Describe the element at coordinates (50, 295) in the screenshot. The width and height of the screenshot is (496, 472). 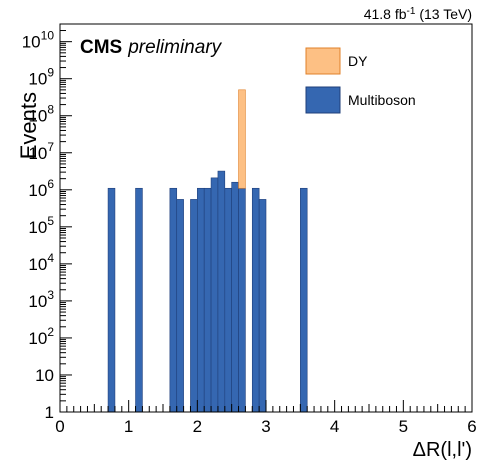
I see `y-tick-exponent: 3` at that location.